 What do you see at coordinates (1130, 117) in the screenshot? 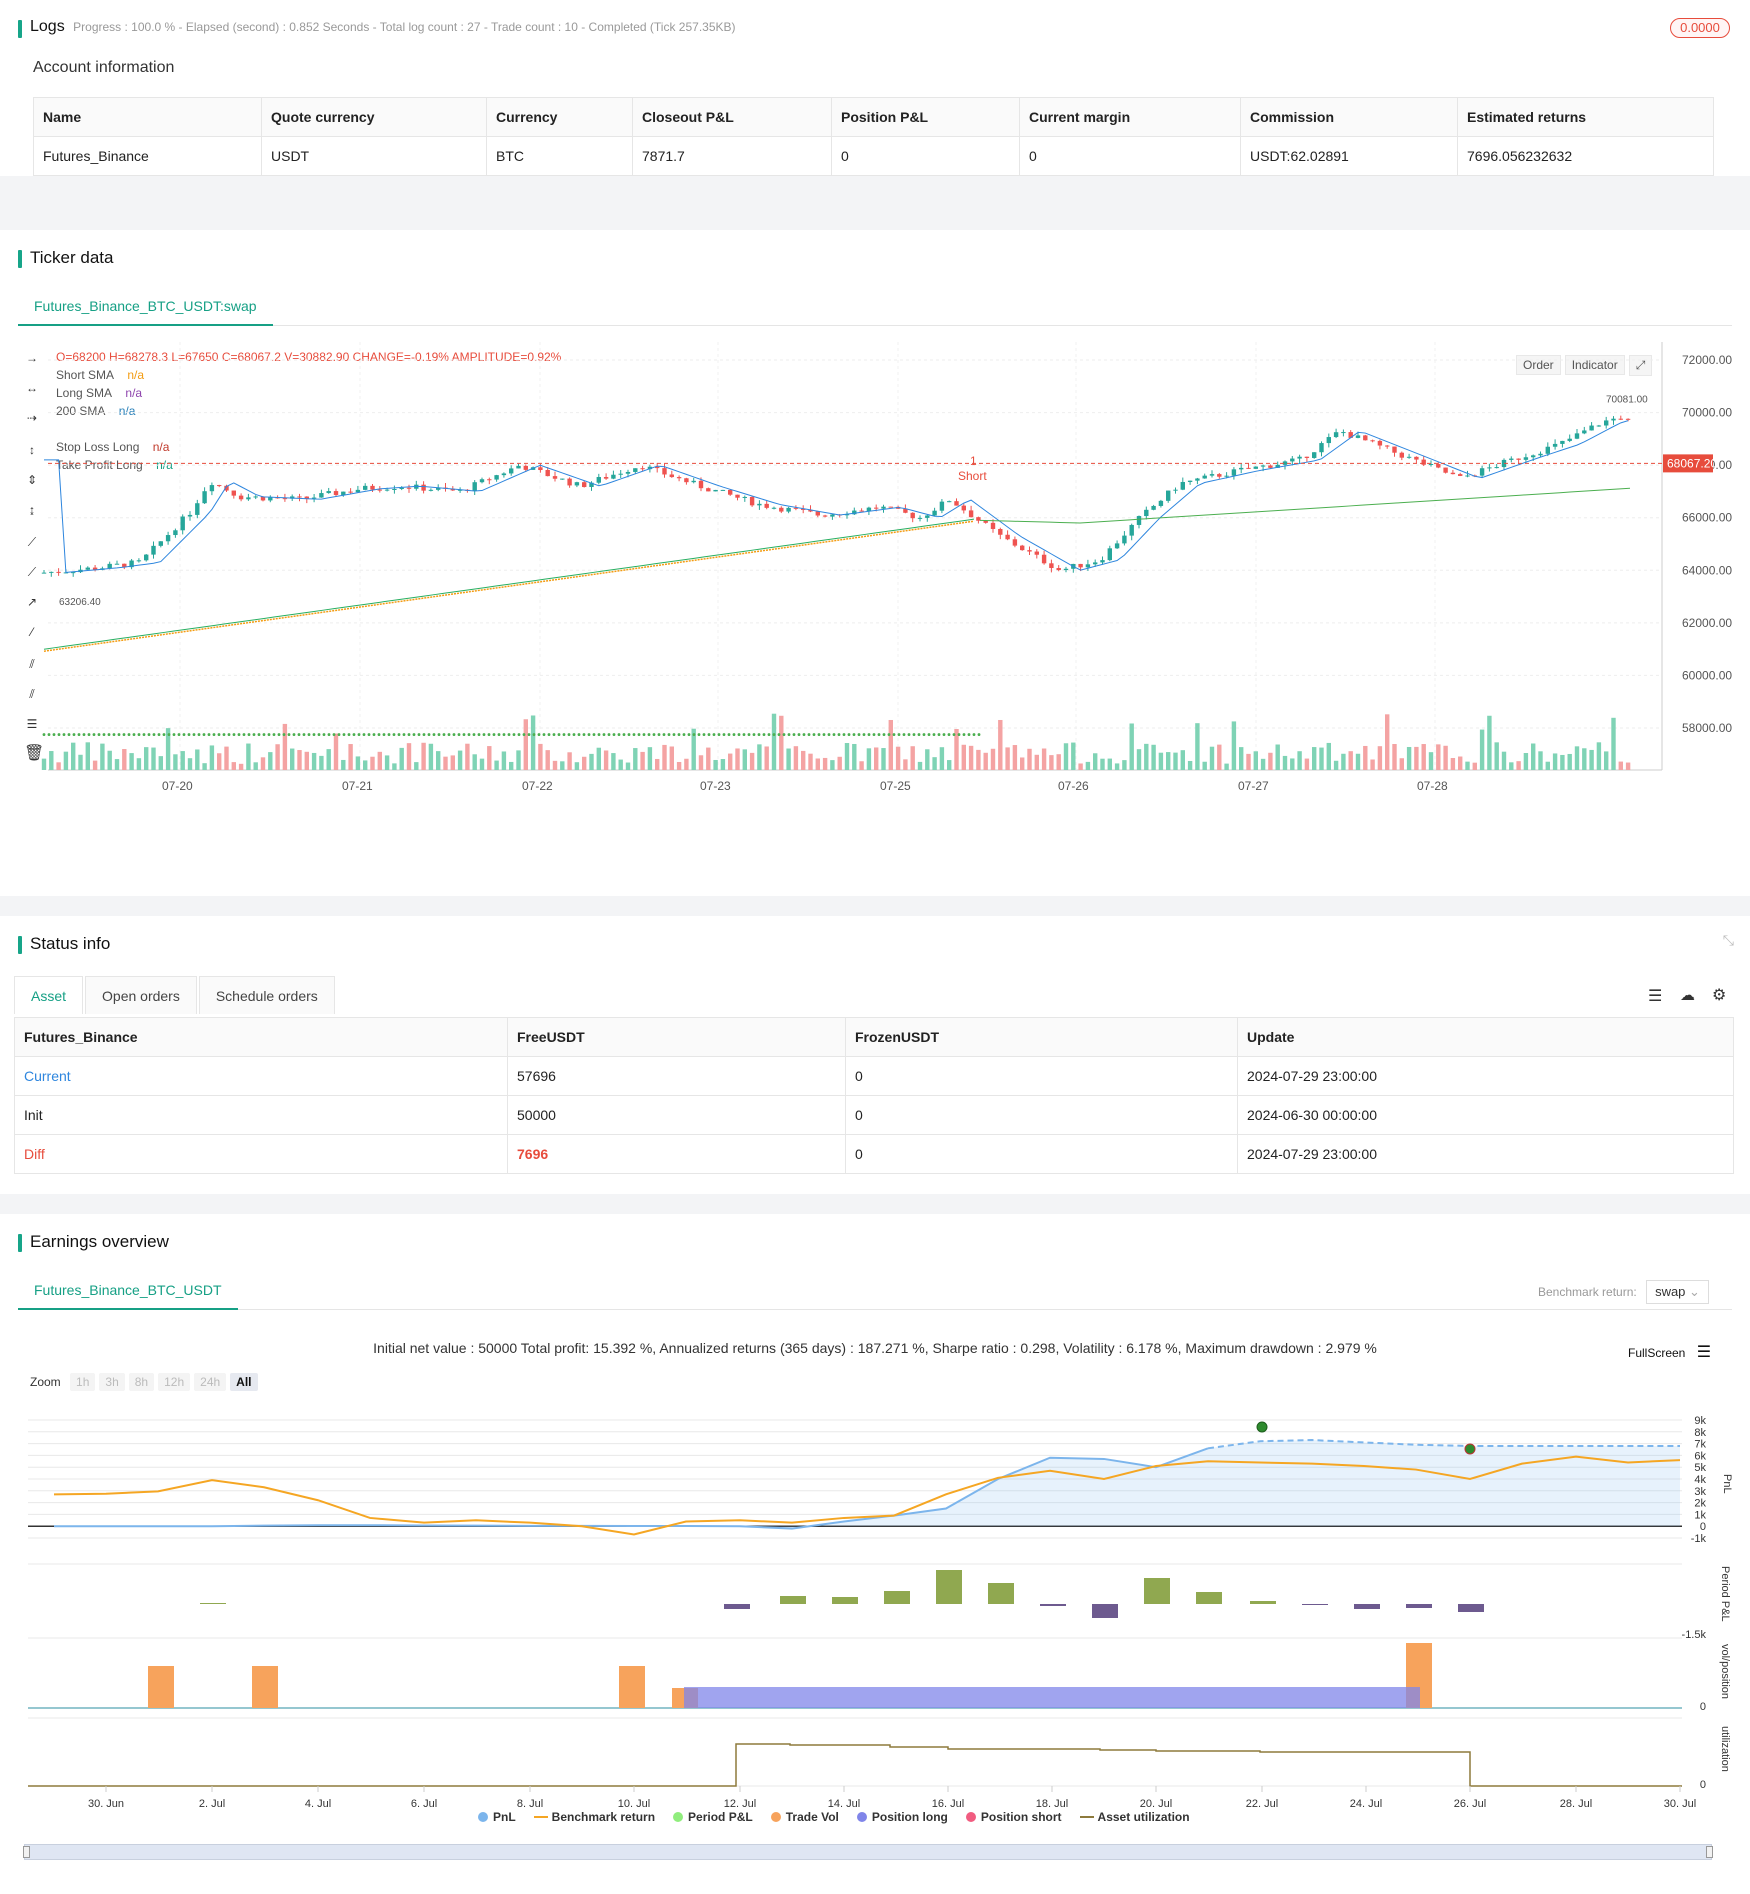
I see `col-current-margin: Current margin` at bounding box center [1130, 117].